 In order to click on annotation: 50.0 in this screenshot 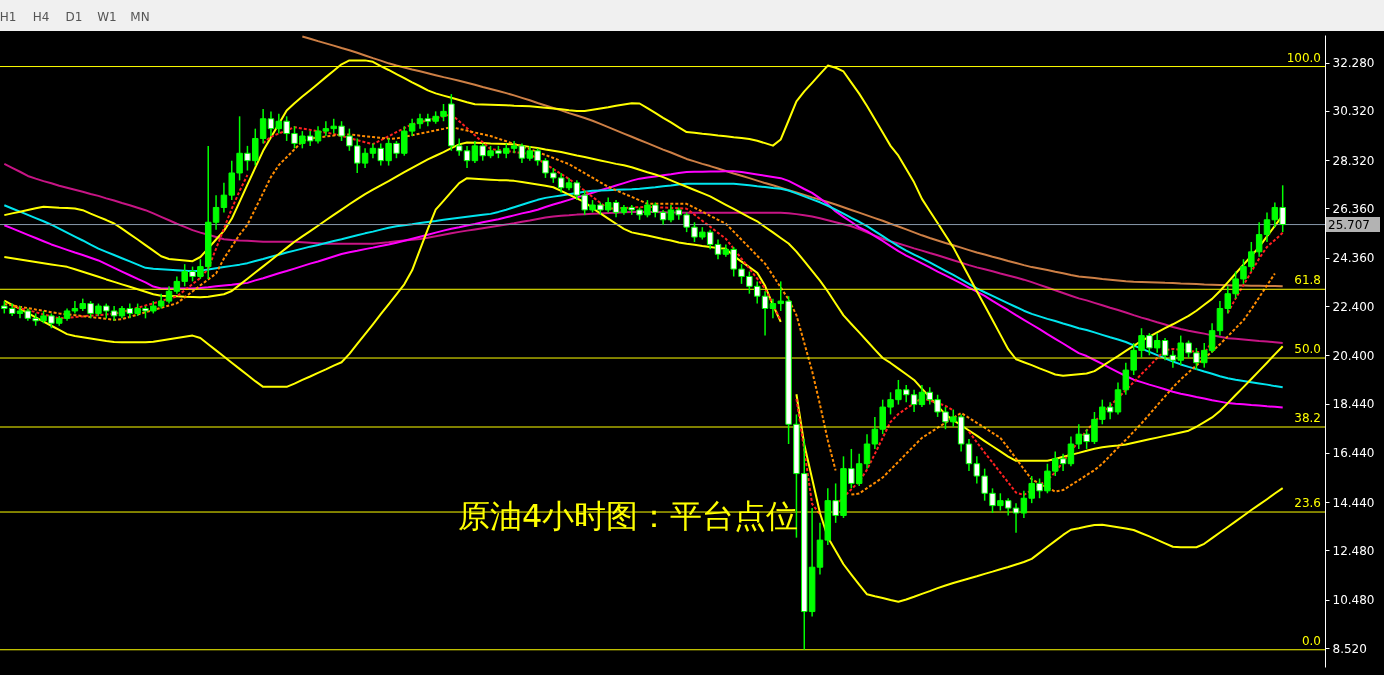, I will do `click(1307, 349)`.